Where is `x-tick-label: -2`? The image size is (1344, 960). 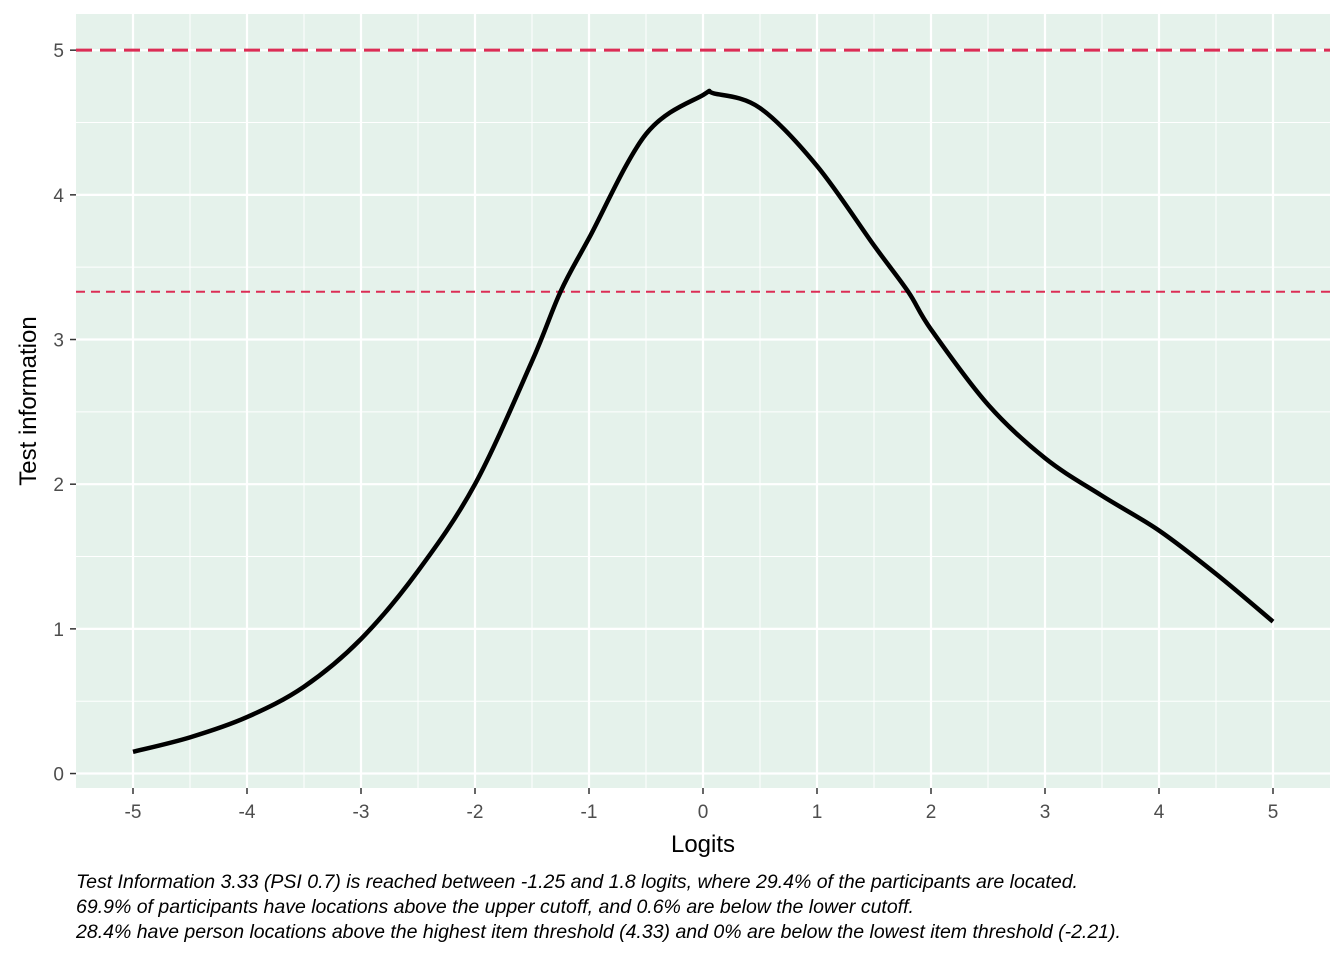 x-tick-label: -2 is located at coordinates (475, 812).